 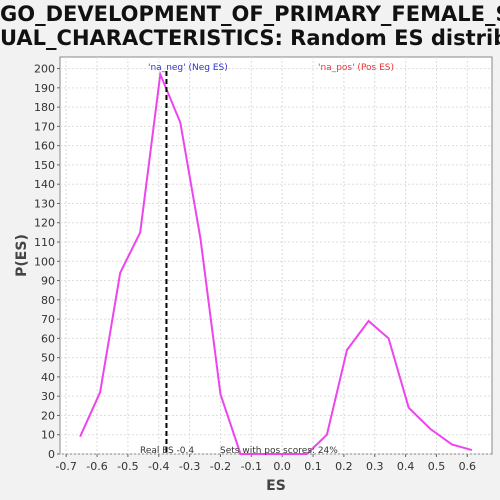 I want to click on y-tick-label: 40, so click(x=48, y=377).